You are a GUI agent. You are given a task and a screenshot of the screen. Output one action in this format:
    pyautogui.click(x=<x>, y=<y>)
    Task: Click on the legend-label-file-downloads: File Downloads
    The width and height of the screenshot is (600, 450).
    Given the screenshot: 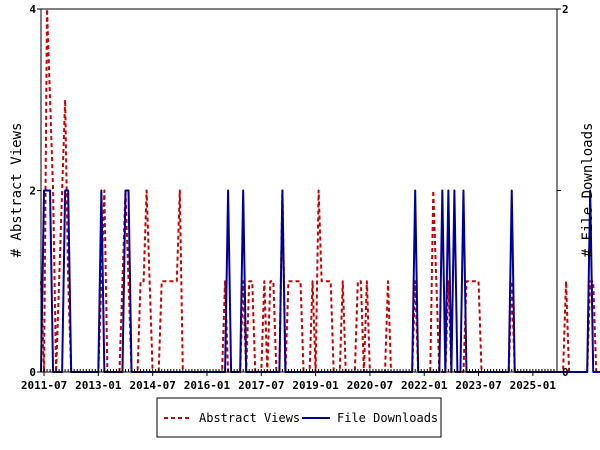 What is the action you would take?
    pyautogui.click(x=387, y=418)
    